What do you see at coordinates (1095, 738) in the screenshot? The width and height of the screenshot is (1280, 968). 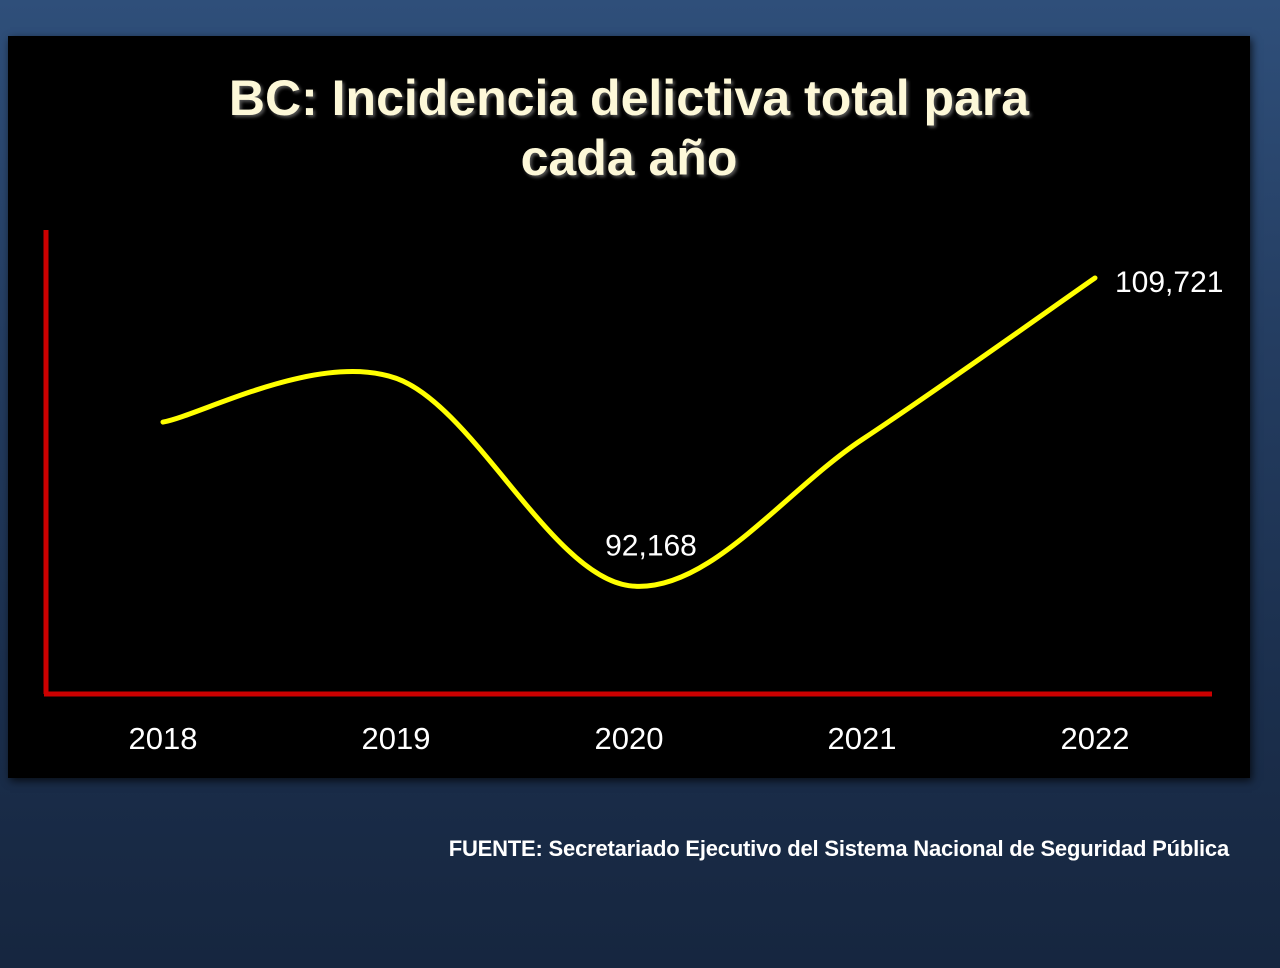 I see `x-tick-label-2022: 2022` at bounding box center [1095, 738].